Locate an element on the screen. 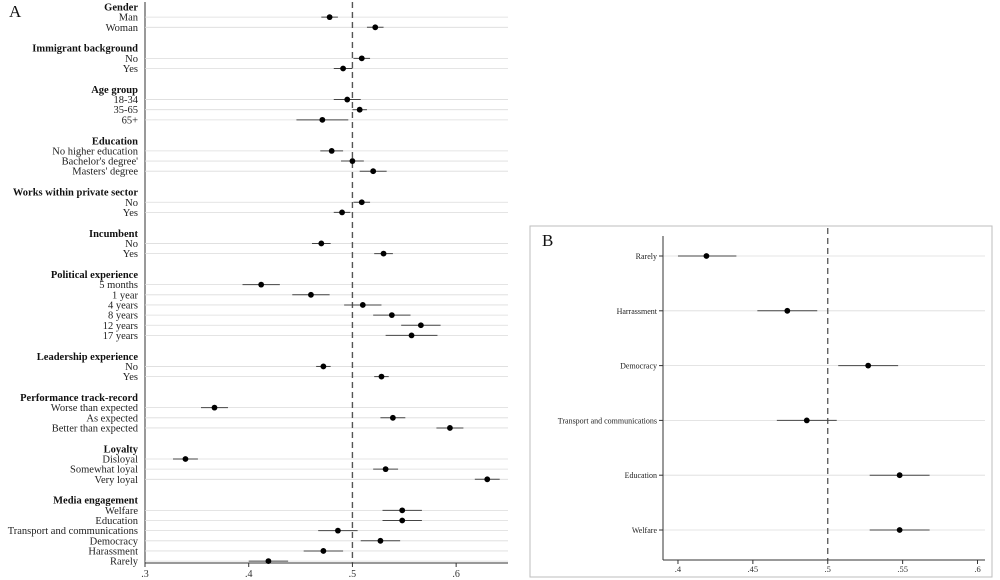 The image size is (1000, 580). x-tick-label: .45 is located at coordinates (753, 569).